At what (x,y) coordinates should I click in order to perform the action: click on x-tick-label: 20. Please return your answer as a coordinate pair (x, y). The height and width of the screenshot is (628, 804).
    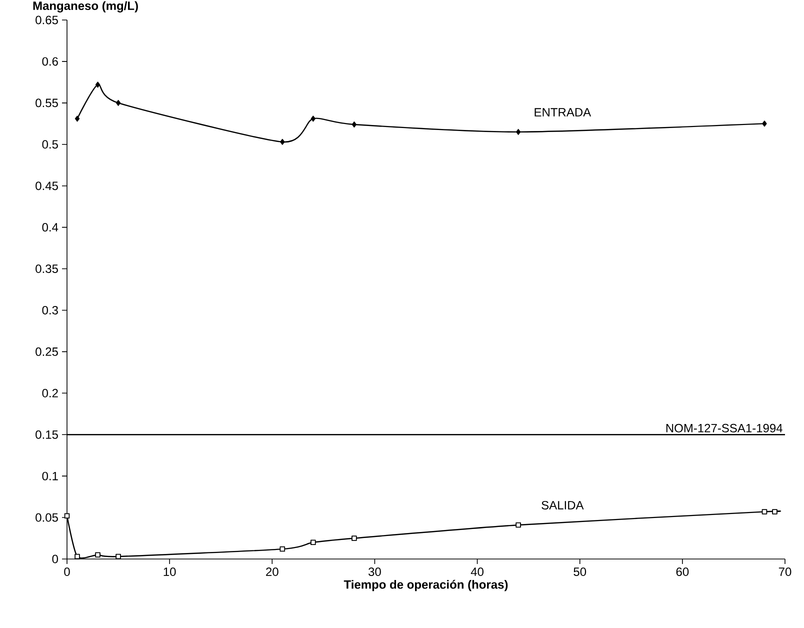
    Looking at the image, I should click on (272, 572).